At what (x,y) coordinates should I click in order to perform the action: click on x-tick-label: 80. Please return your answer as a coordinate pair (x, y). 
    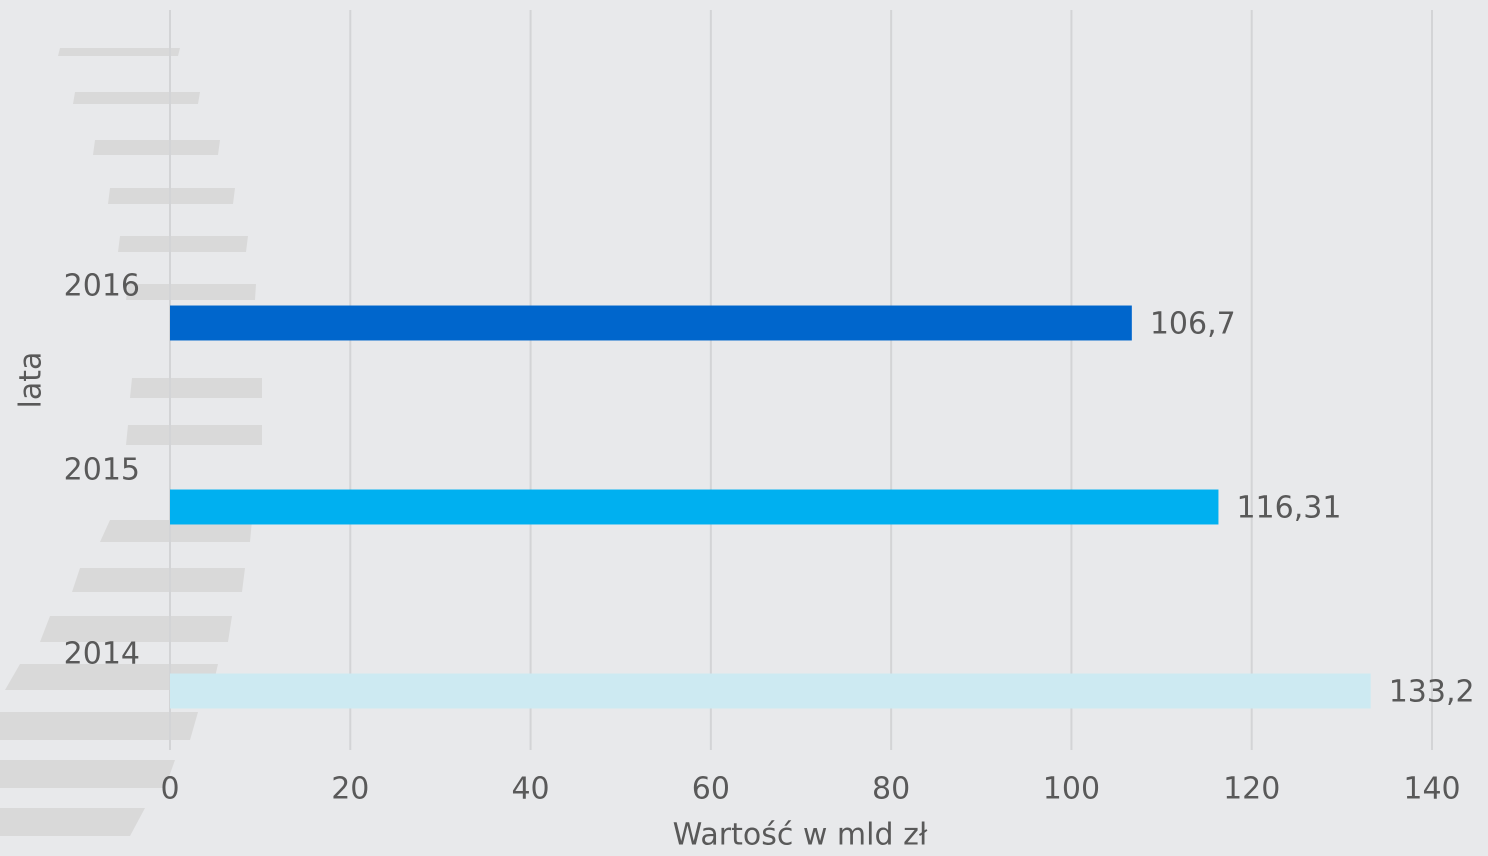
    Looking at the image, I should click on (891, 789).